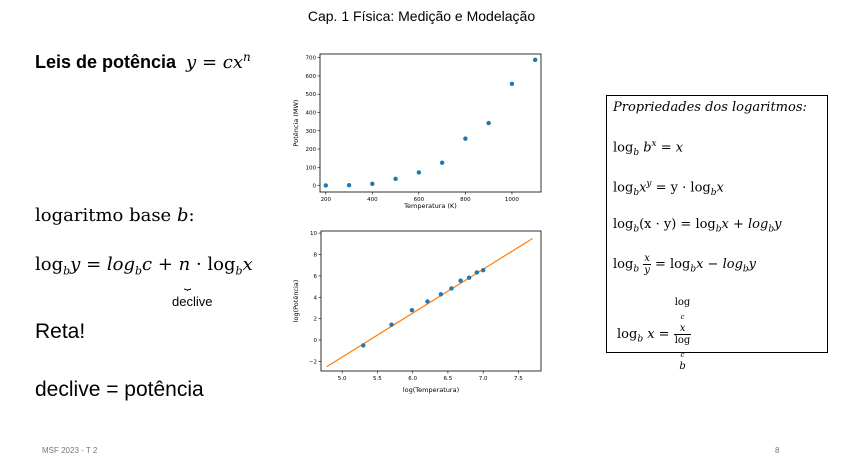 The width and height of the screenshot is (843, 473). What do you see at coordinates (192, 301) in the screenshot?
I see `slope-label: declive` at bounding box center [192, 301].